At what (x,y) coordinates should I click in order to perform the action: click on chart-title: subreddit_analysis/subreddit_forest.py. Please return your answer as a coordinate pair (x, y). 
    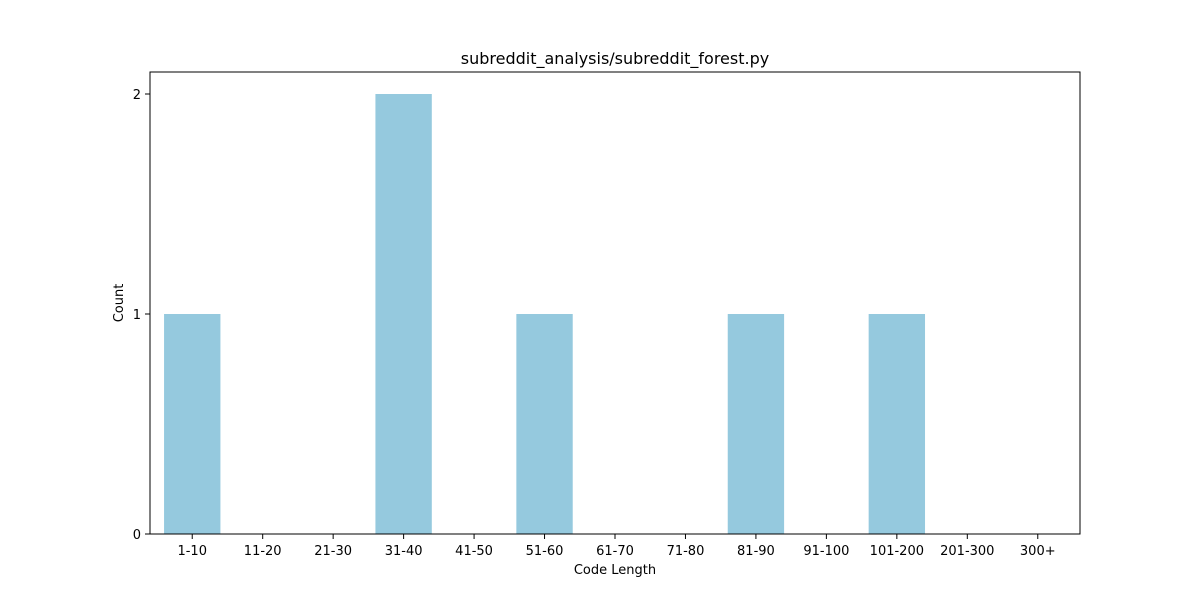
    Looking at the image, I should click on (615, 59).